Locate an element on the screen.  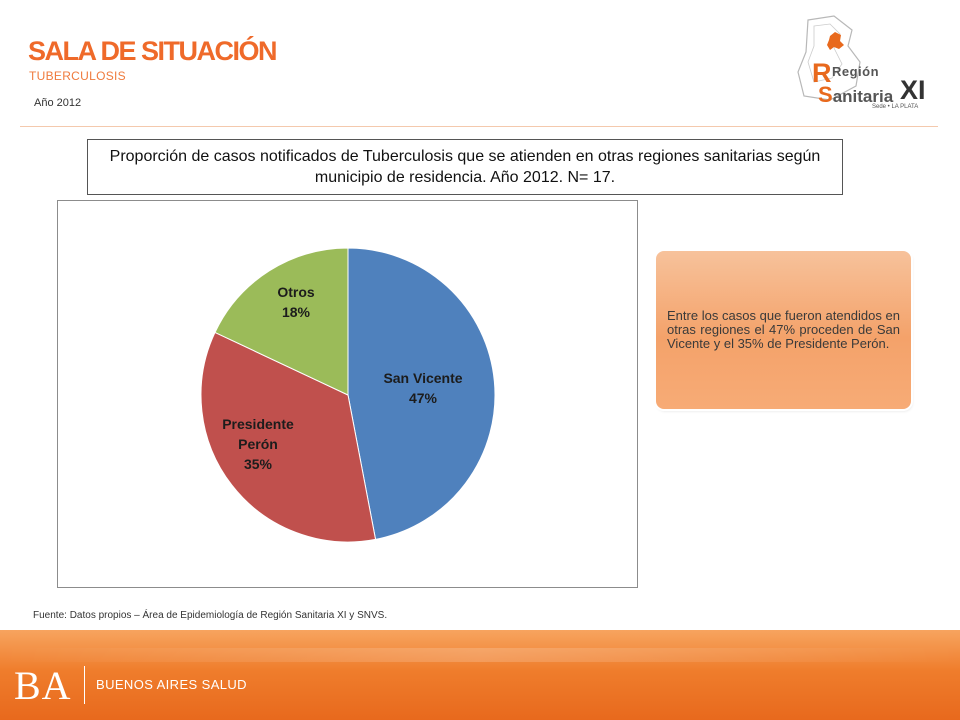
logo-line1: Región is located at coordinates (856, 71).